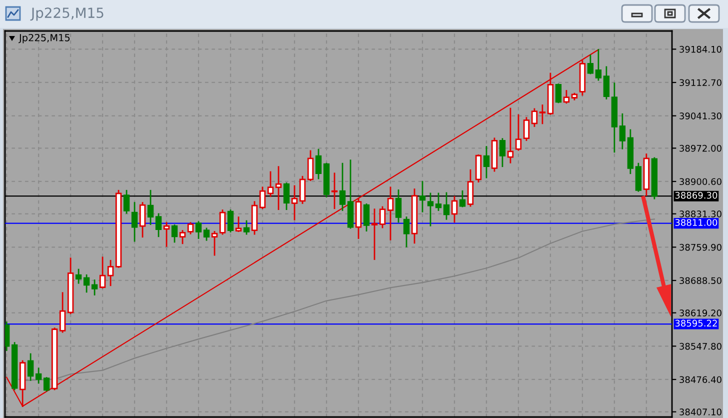 This screenshot has width=728, height=418. Describe the element at coordinates (701, 49) in the screenshot. I see `y-tick-label: 39184.10` at that location.